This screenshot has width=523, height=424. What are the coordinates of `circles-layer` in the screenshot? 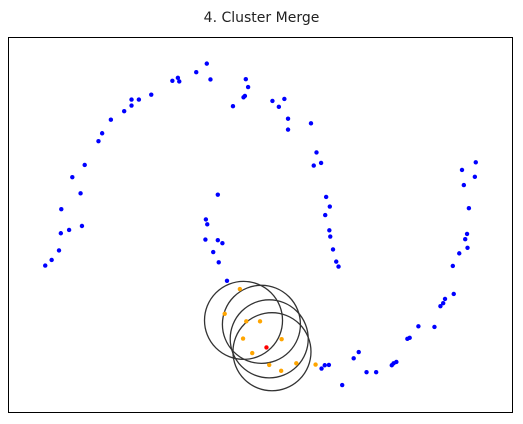 It's located at (257, 336).